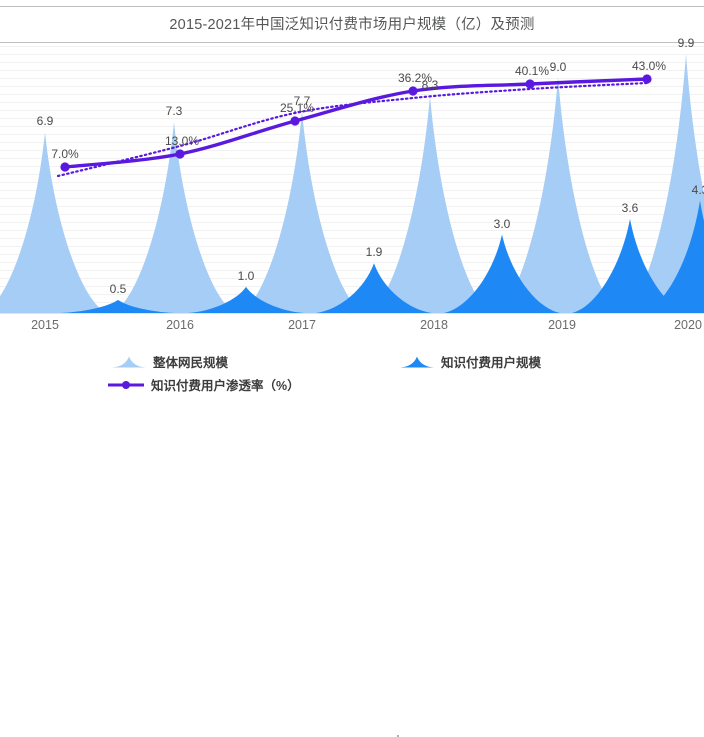  I want to click on value-label-paid-users: 3.0, so click(502, 223).